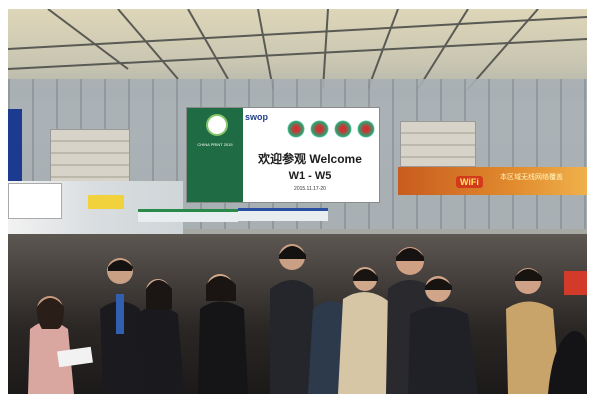 Image resolution: width=589 pixels, height=394 pixels. Describe the element at coordinates (310, 176) in the screenshot. I see `hall-range-text: W1 - W5` at that location.